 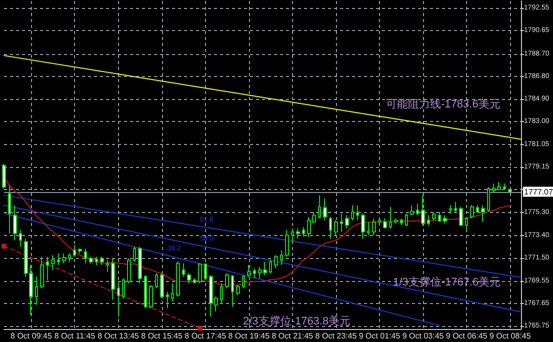 I want to click on x-tick-label: 9 Oct 01:45, so click(x=379, y=336).